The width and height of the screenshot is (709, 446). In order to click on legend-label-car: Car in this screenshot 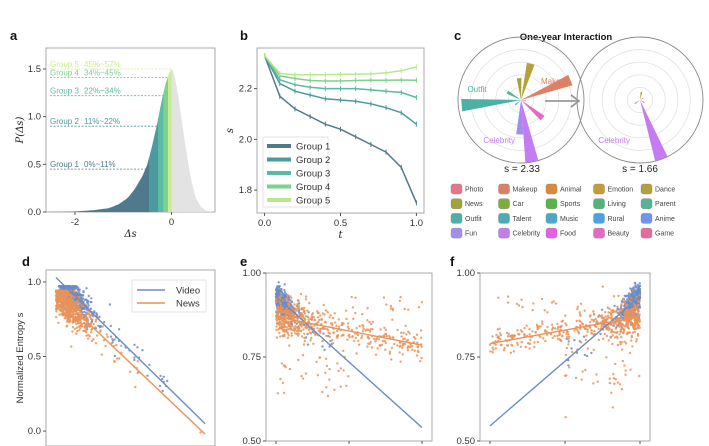, I will do `click(519, 204)`.